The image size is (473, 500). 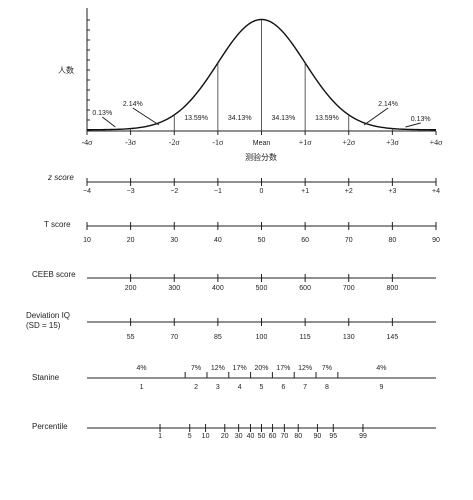 What do you see at coordinates (46, 377) in the screenshot?
I see `scale-name: Stanine` at bounding box center [46, 377].